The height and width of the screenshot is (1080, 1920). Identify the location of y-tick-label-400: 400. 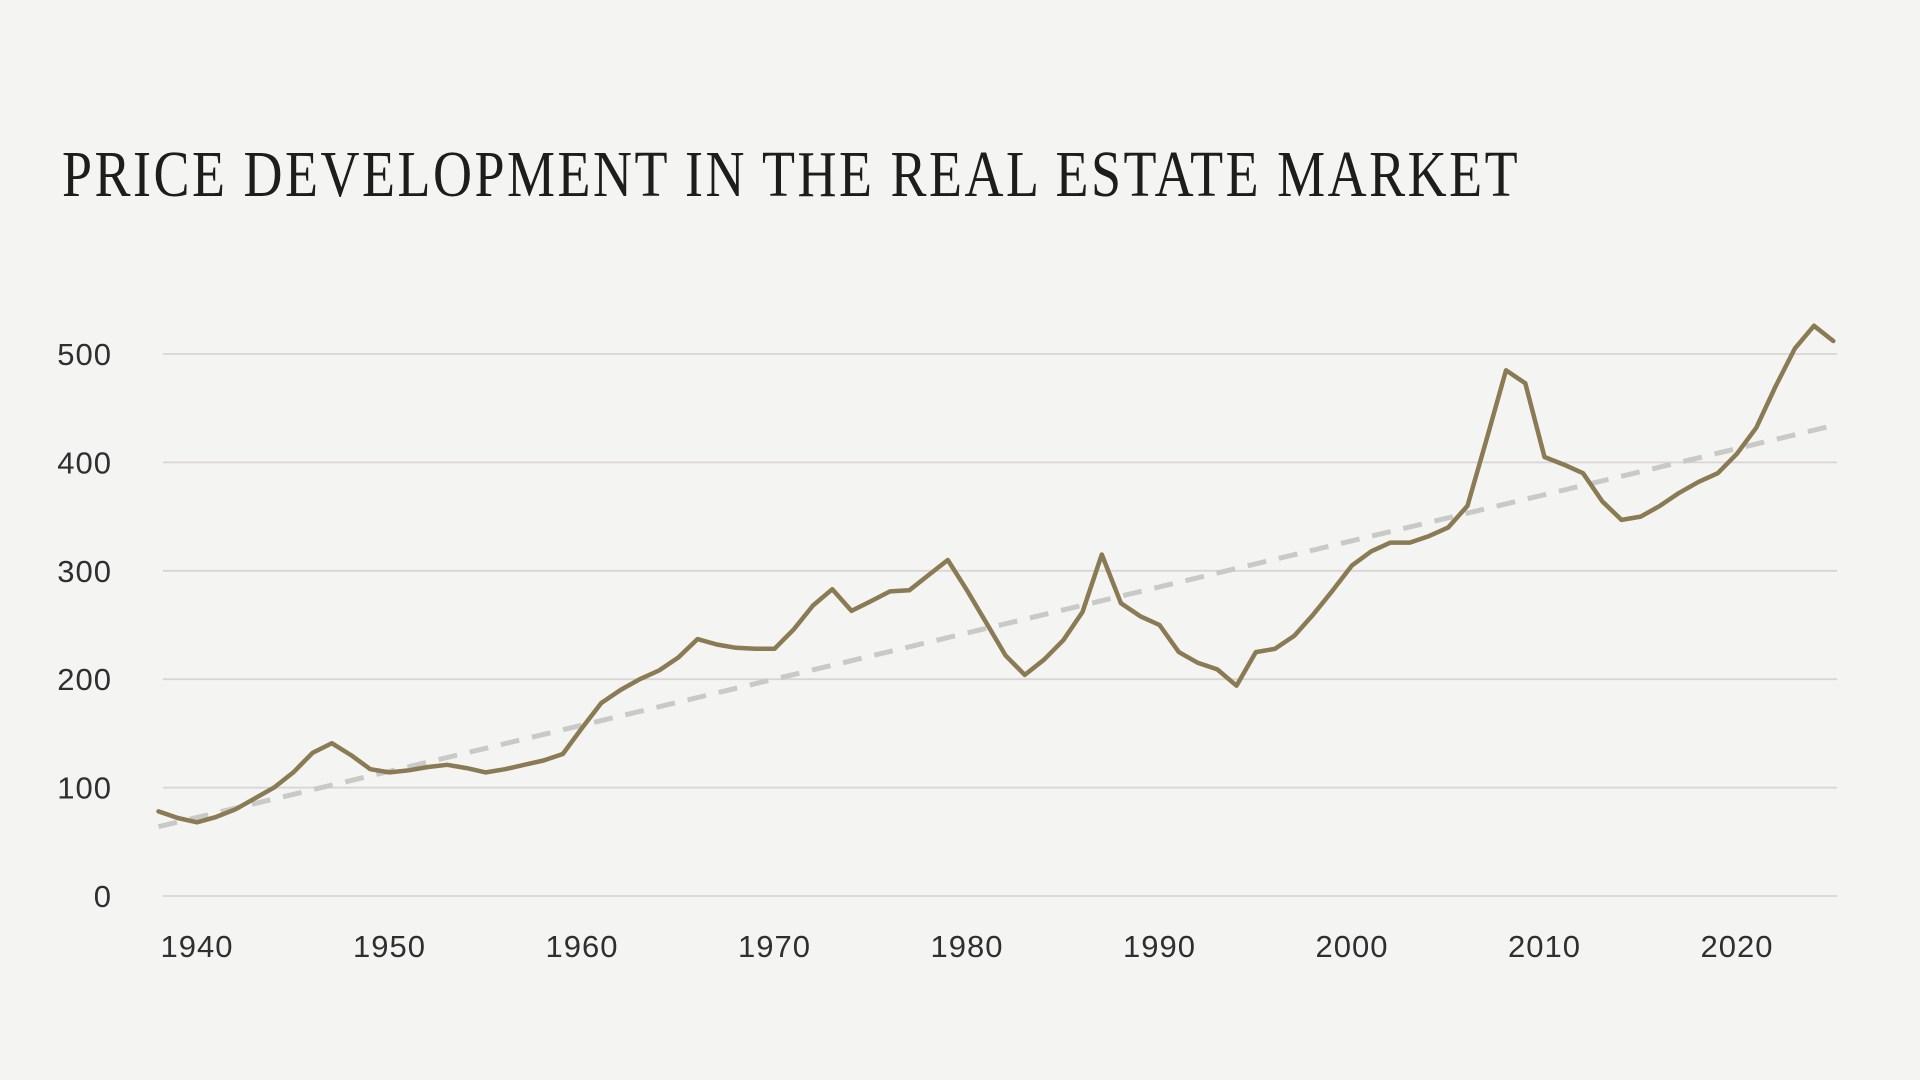
(84, 462).